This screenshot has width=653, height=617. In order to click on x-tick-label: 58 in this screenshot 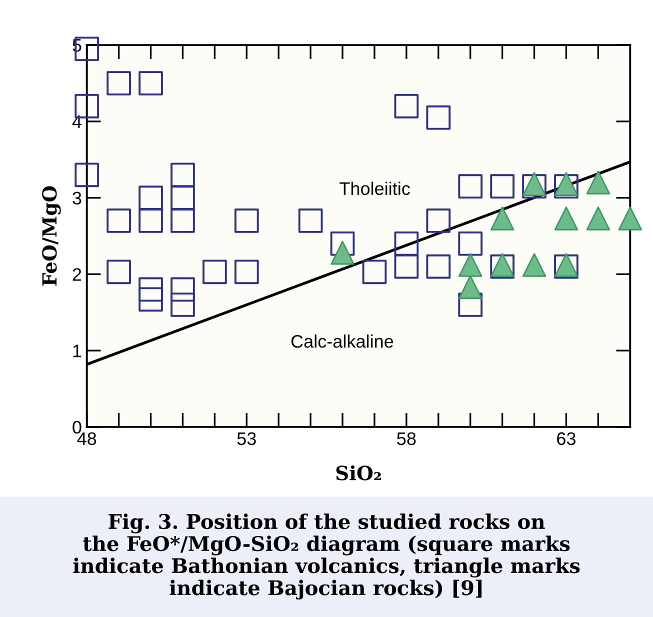, I will do `click(406, 439)`.